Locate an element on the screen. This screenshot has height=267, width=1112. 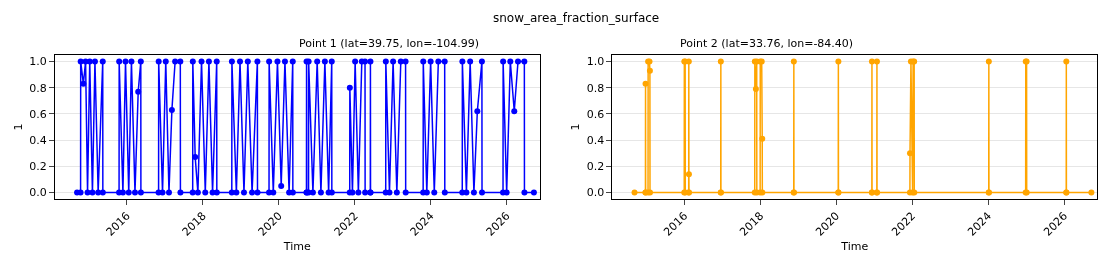
text: snow_area_fraction_surface is located at coordinates (576, 18).